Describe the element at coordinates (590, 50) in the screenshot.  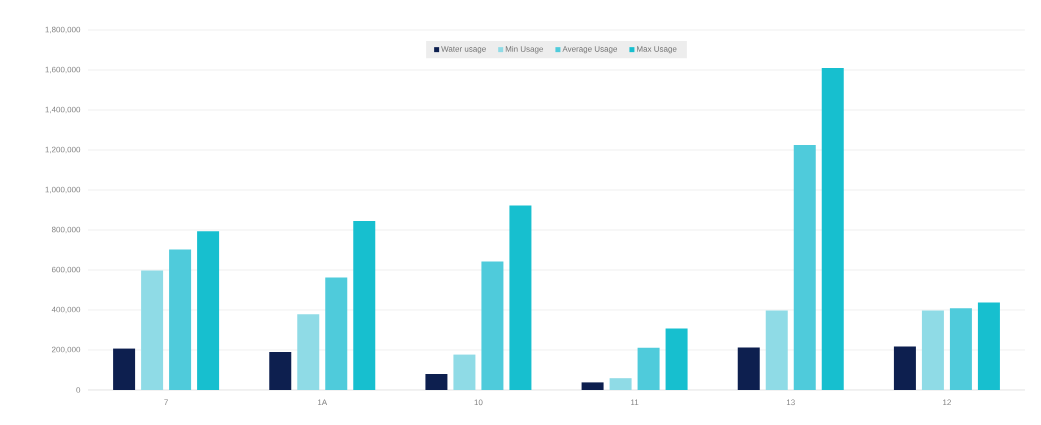
I see `legend-label: Average Usage` at that location.